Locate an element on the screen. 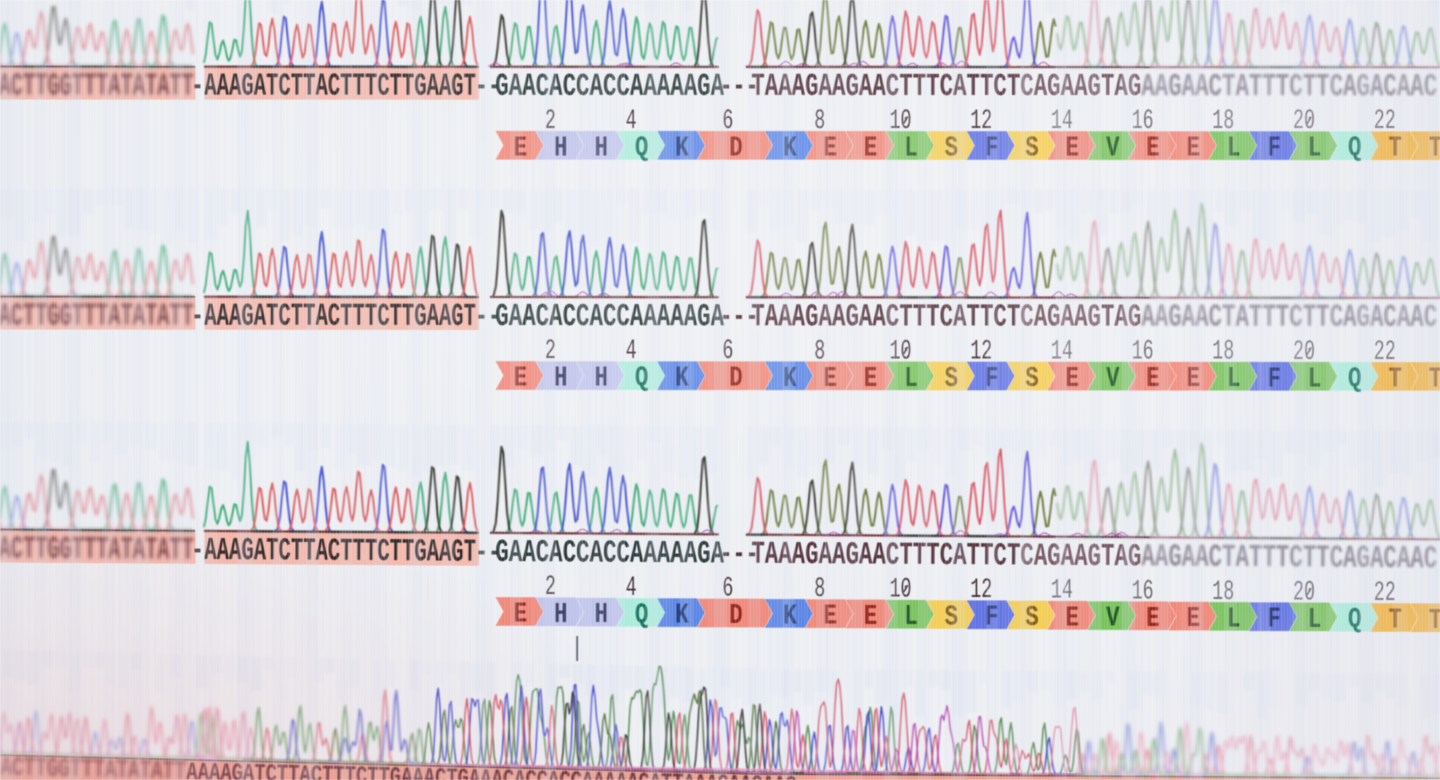 Image resolution: width=1440 pixels, height=780 pixels. svg-text: GAACACCACCAAAAAGA is located at coordinates (610, 553).